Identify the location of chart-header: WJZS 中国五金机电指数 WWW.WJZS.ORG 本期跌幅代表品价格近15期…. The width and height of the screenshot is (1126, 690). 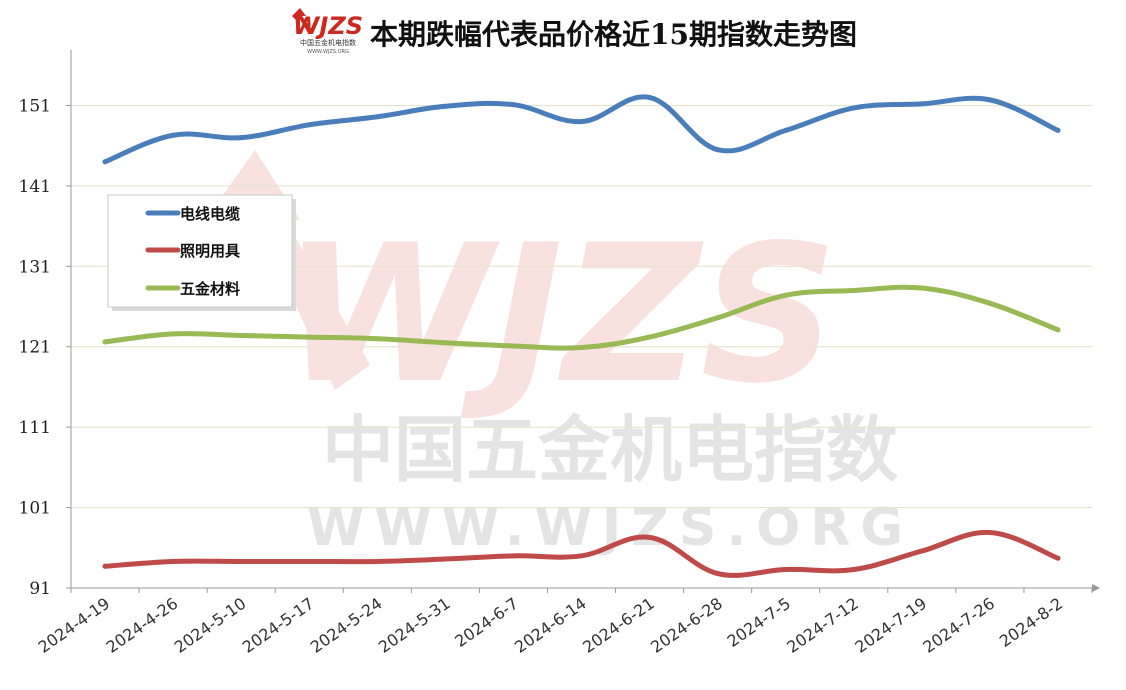
(574, 31).